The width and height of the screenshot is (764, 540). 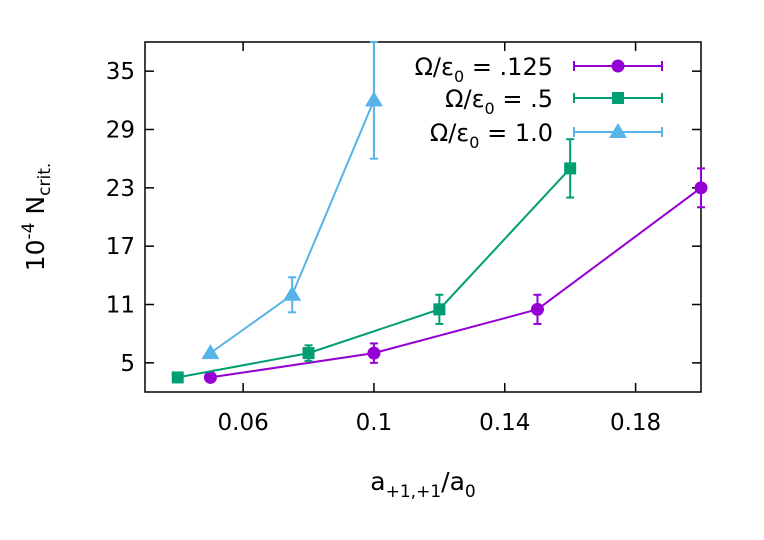 I want to click on y-axis-title: 10-4 Ncrit., so click(x=37, y=217).